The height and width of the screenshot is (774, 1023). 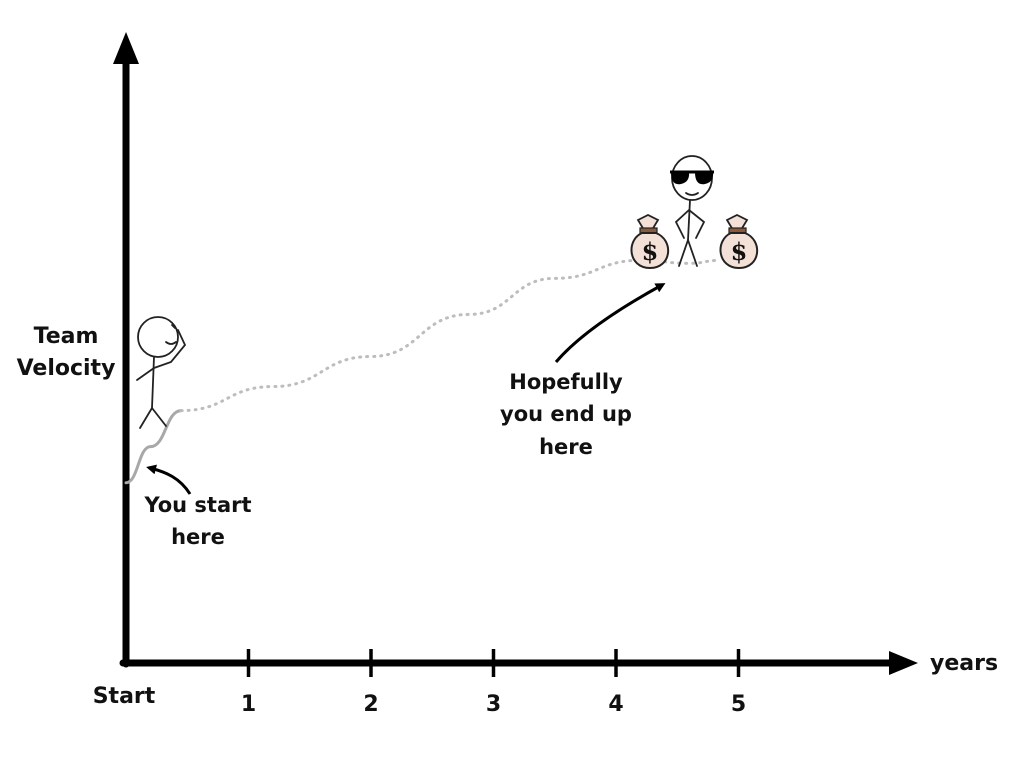 What do you see at coordinates (198, 537) in the screenshot?
I see `start-annotation-line2: here` at bounding box center [198, 537].